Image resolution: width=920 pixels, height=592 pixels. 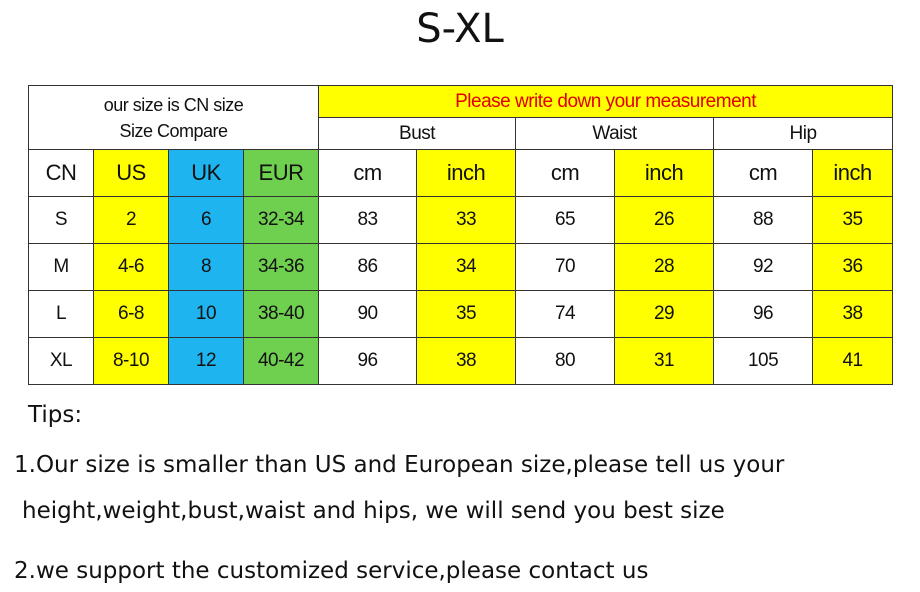 What do you see at coordinates (606, 101) in the screenshot?
I see `measure-title: Please write down your measurement` at bounding box center [606, 101].